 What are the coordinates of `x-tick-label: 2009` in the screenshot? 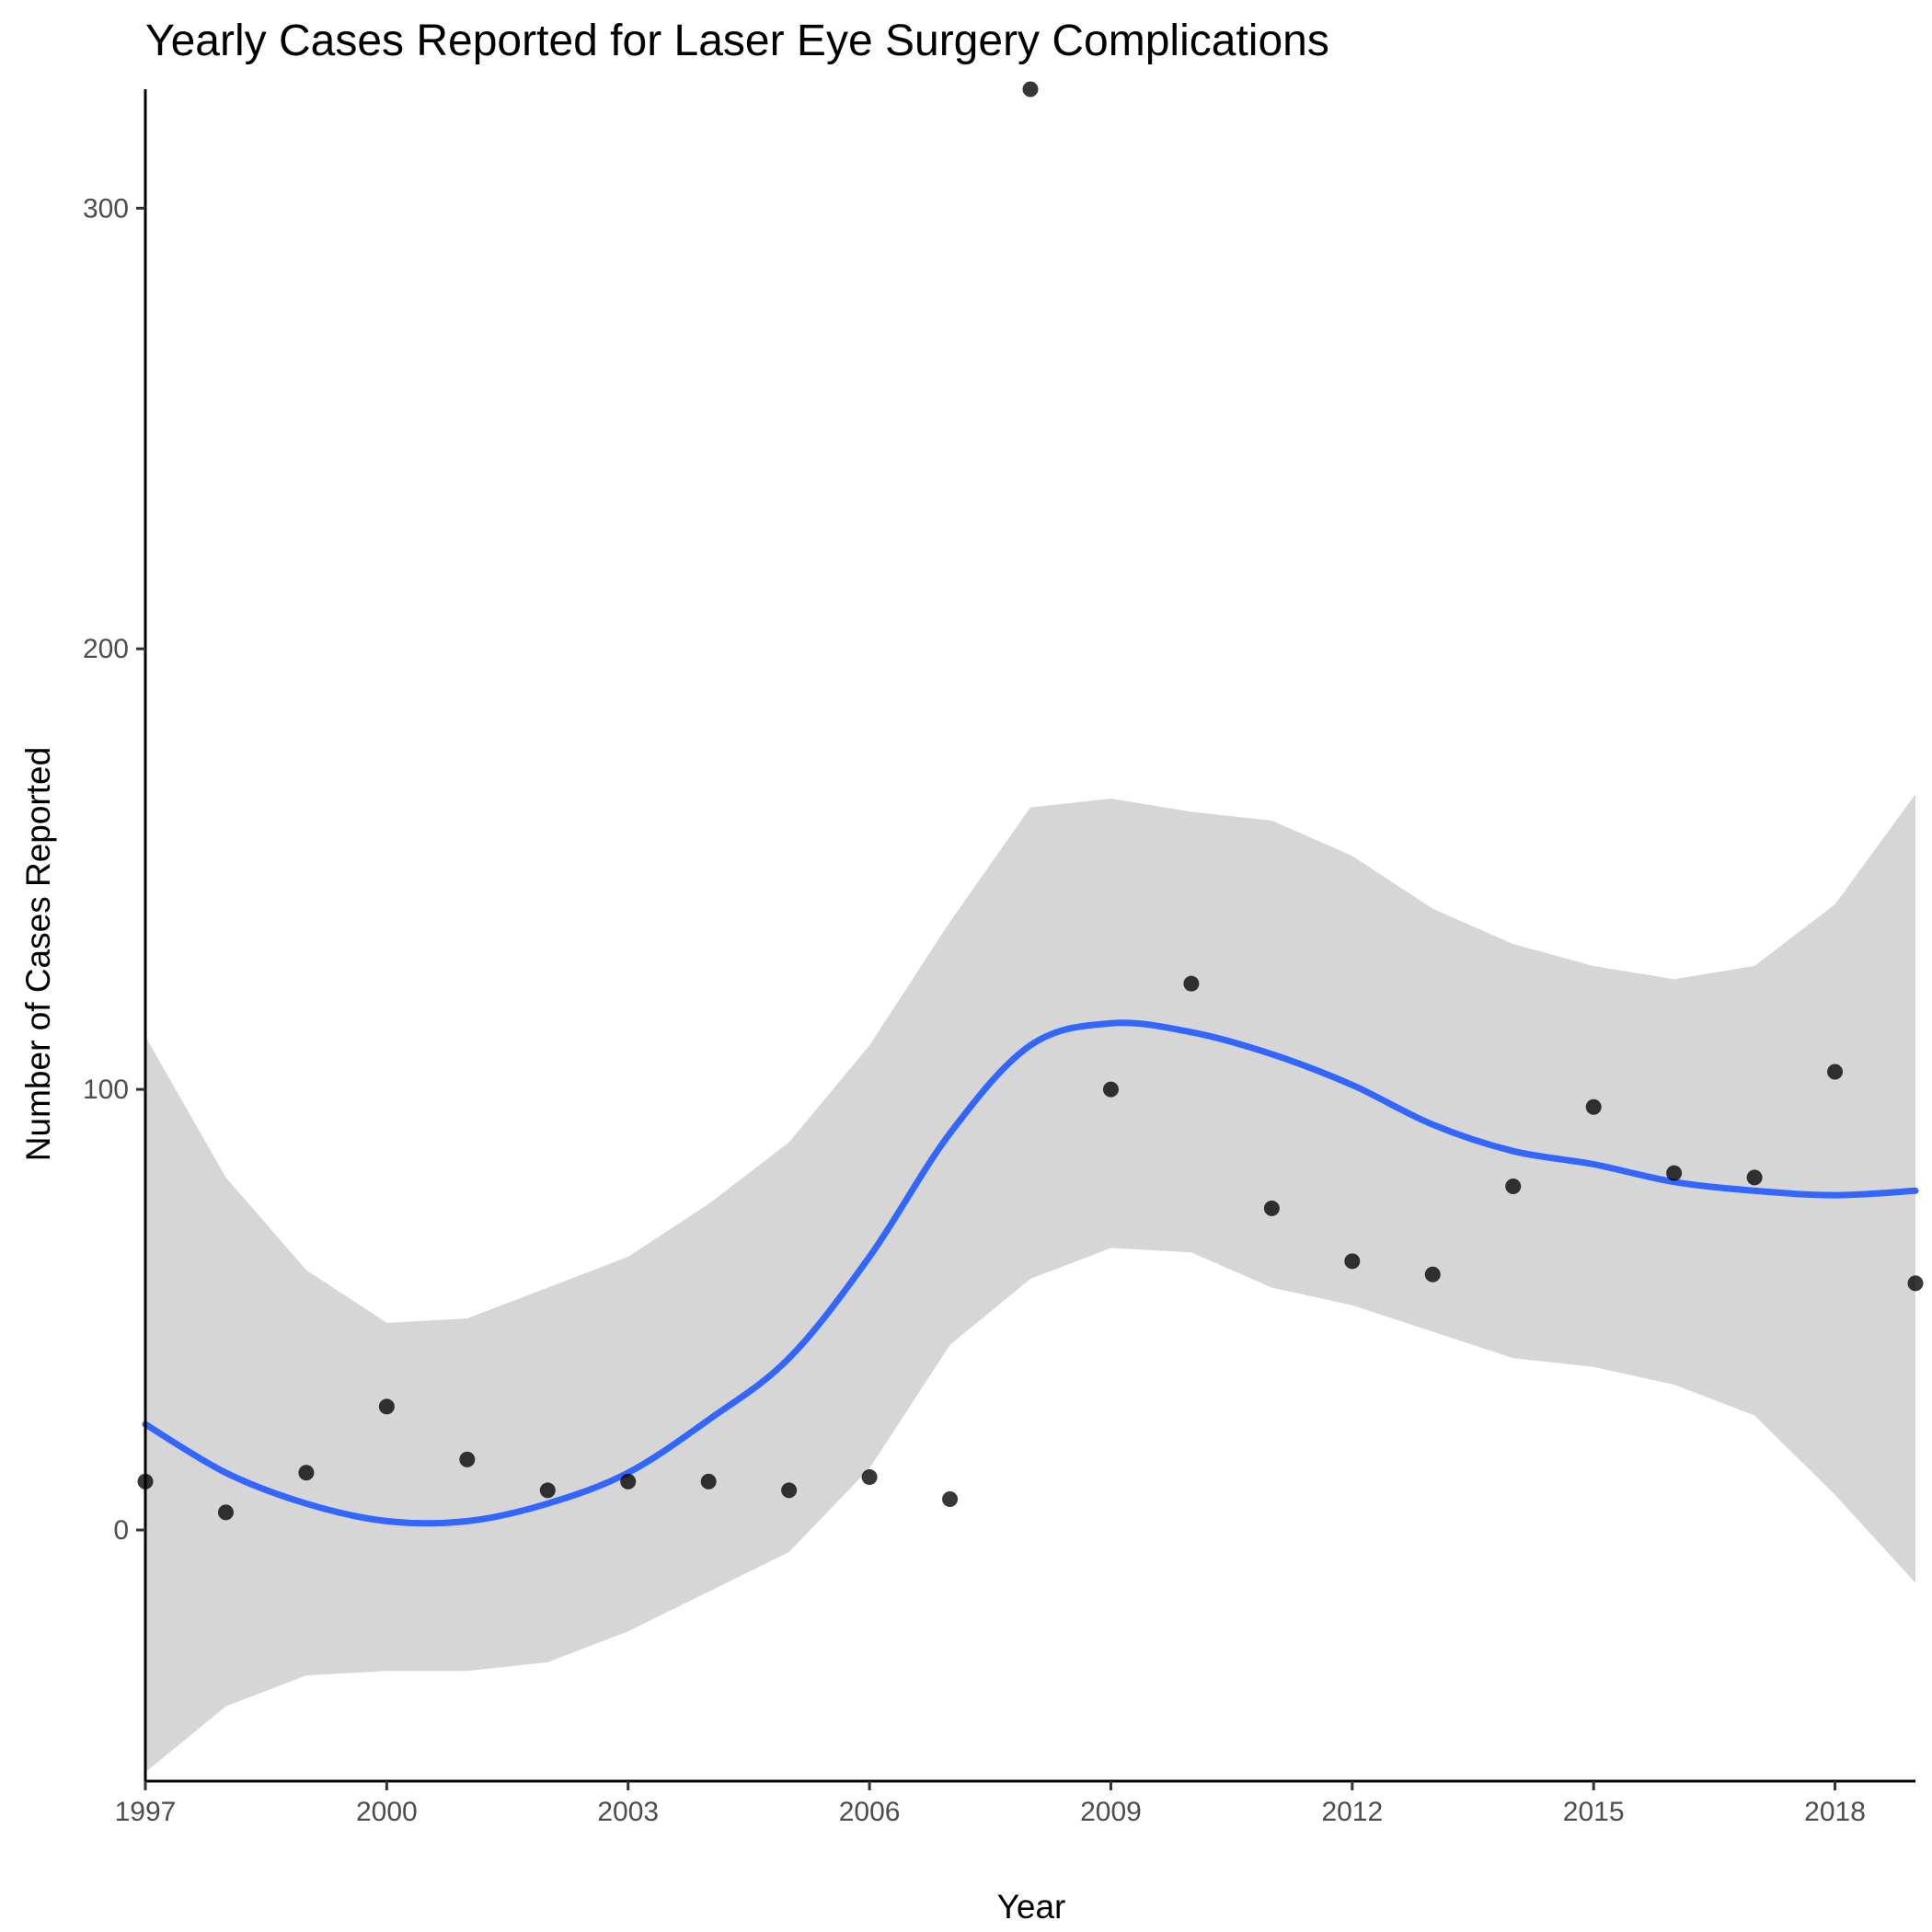 It's located at (1111, 1812).